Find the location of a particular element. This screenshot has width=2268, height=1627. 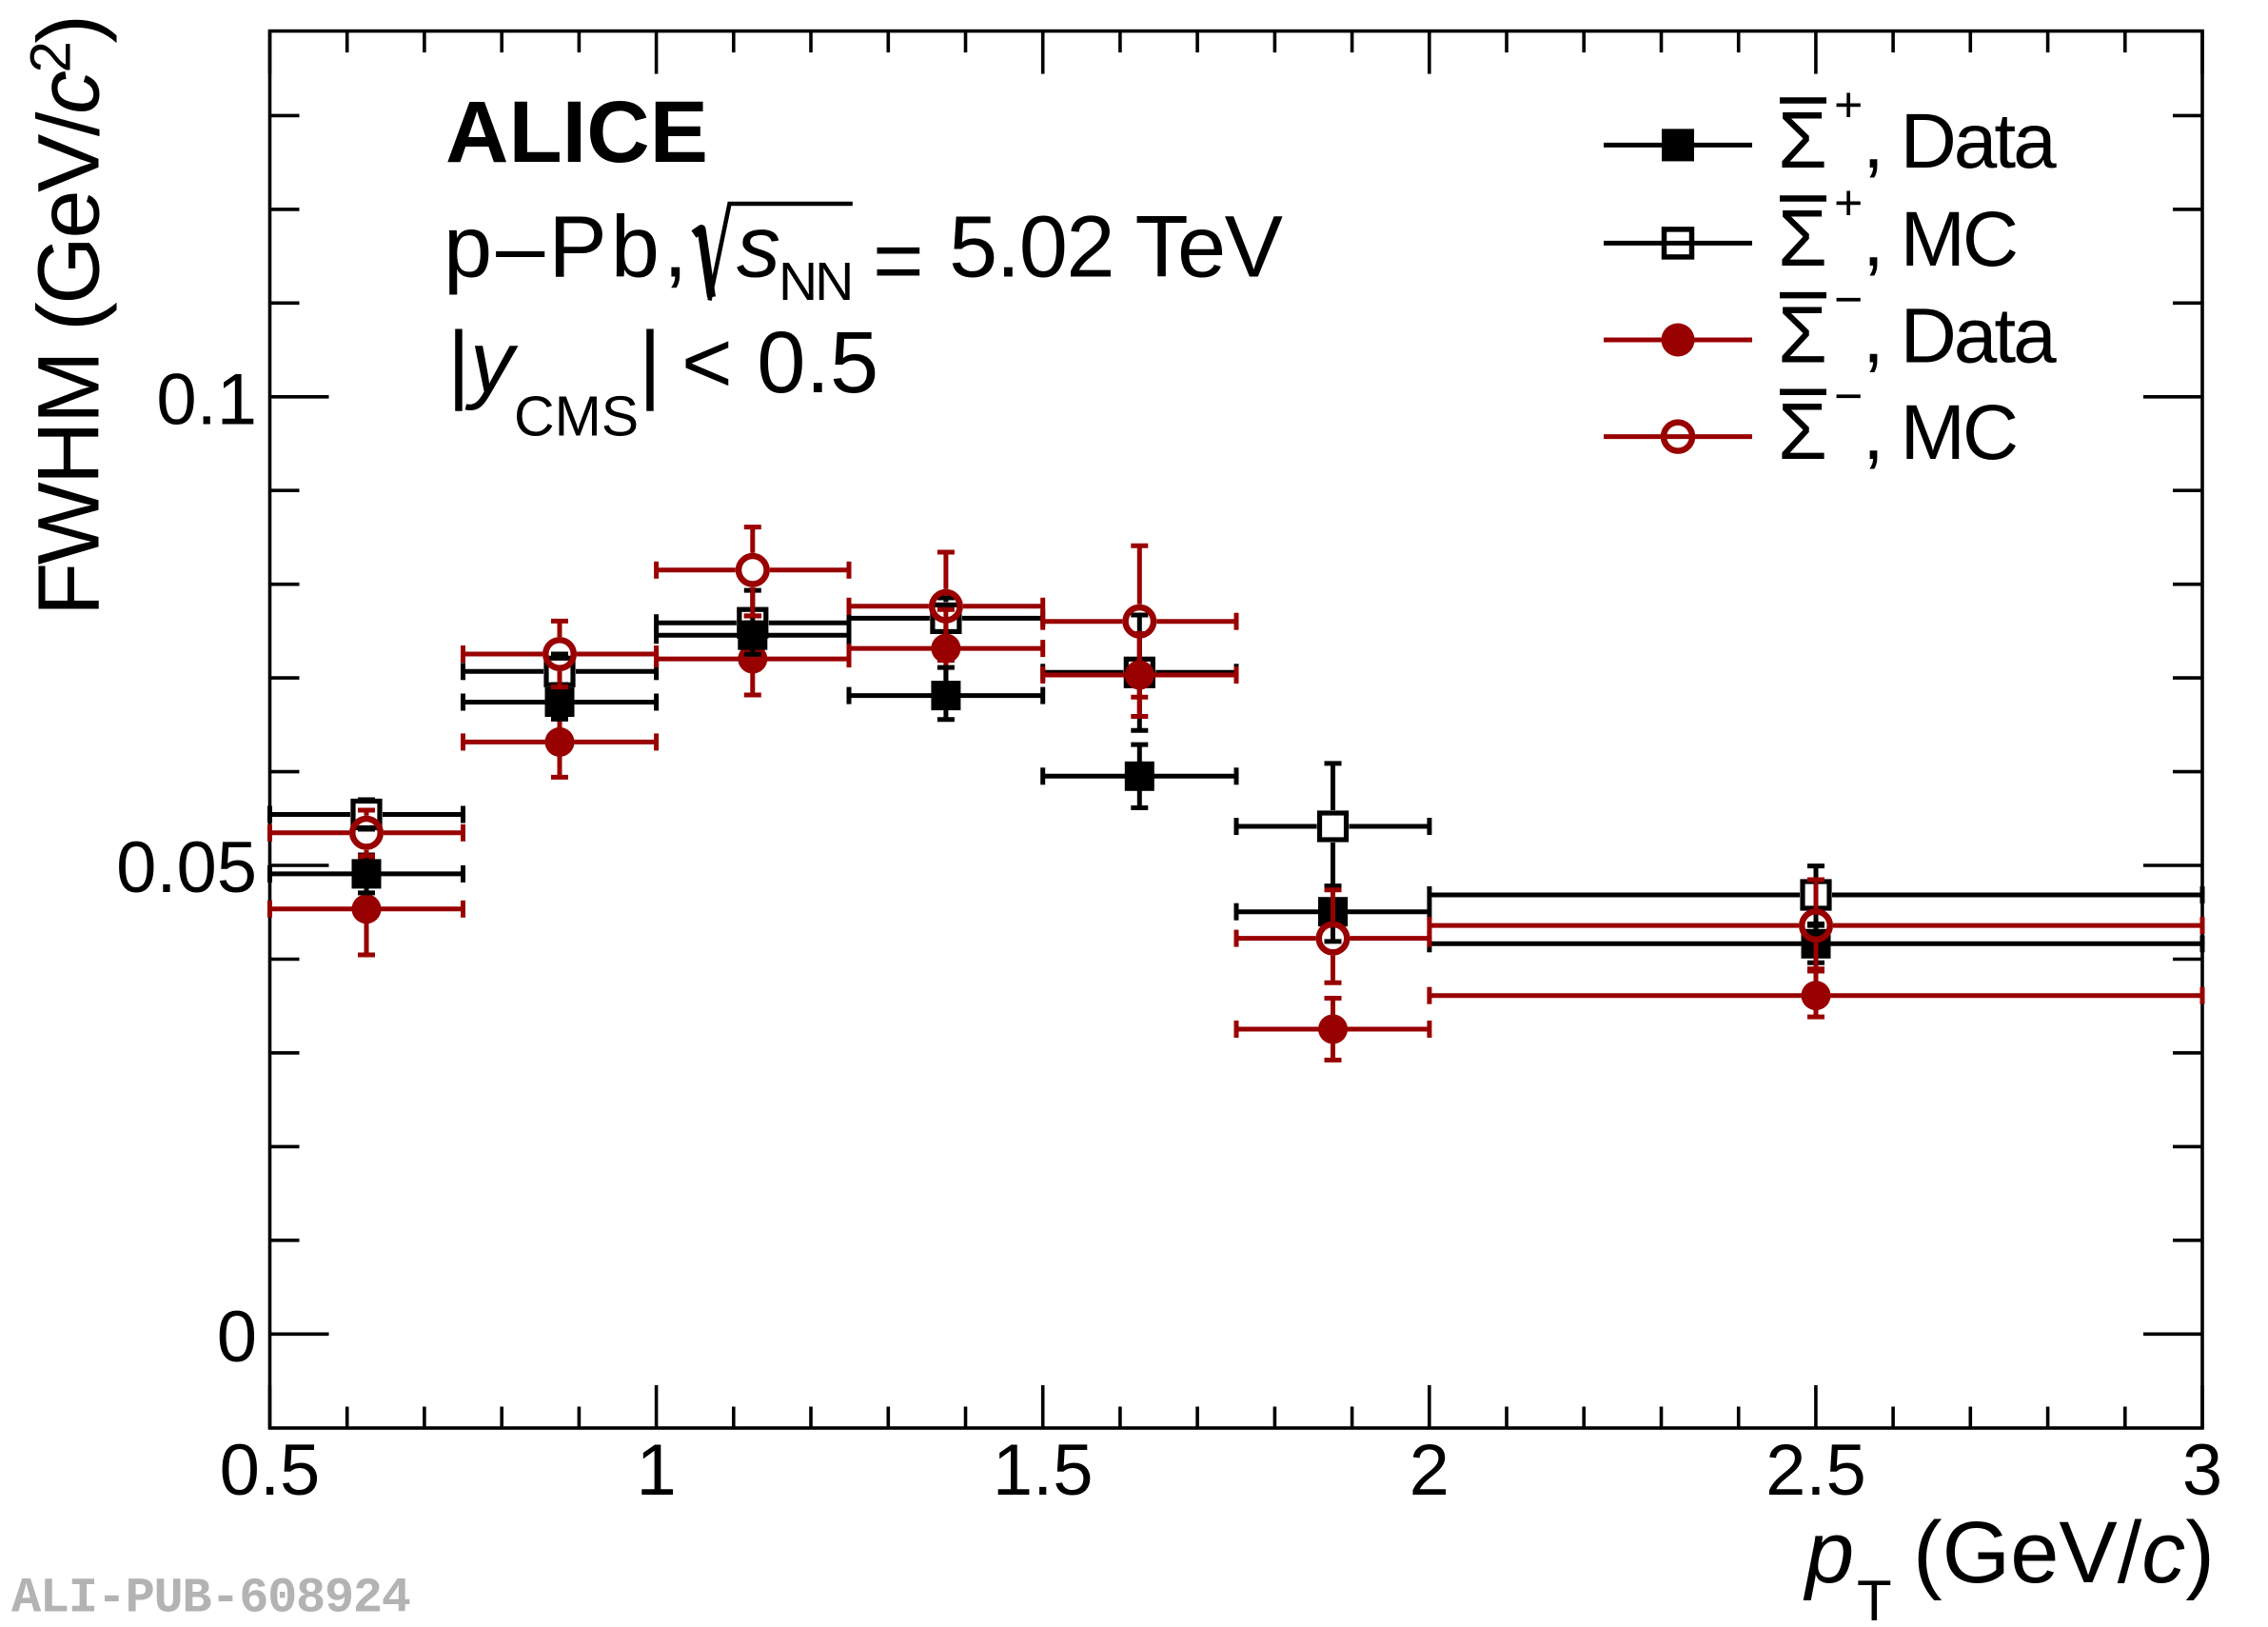

svg-text: s is located at coordinates (759, 247).